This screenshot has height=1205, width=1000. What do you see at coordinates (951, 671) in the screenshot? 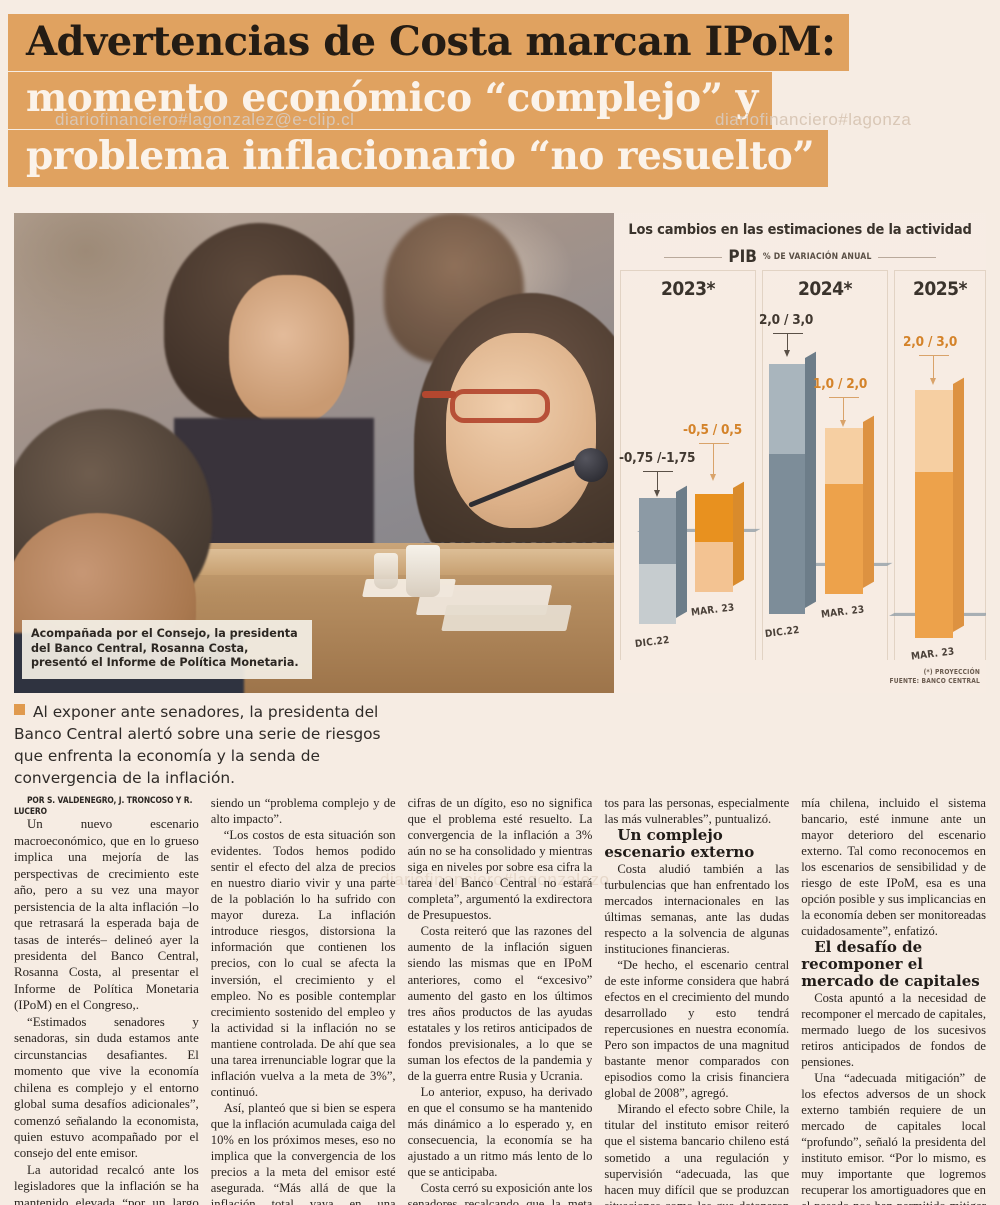
I see `chart-footnote-projection: (*) PROYECCIÓN` at bounding box center [951, 671].